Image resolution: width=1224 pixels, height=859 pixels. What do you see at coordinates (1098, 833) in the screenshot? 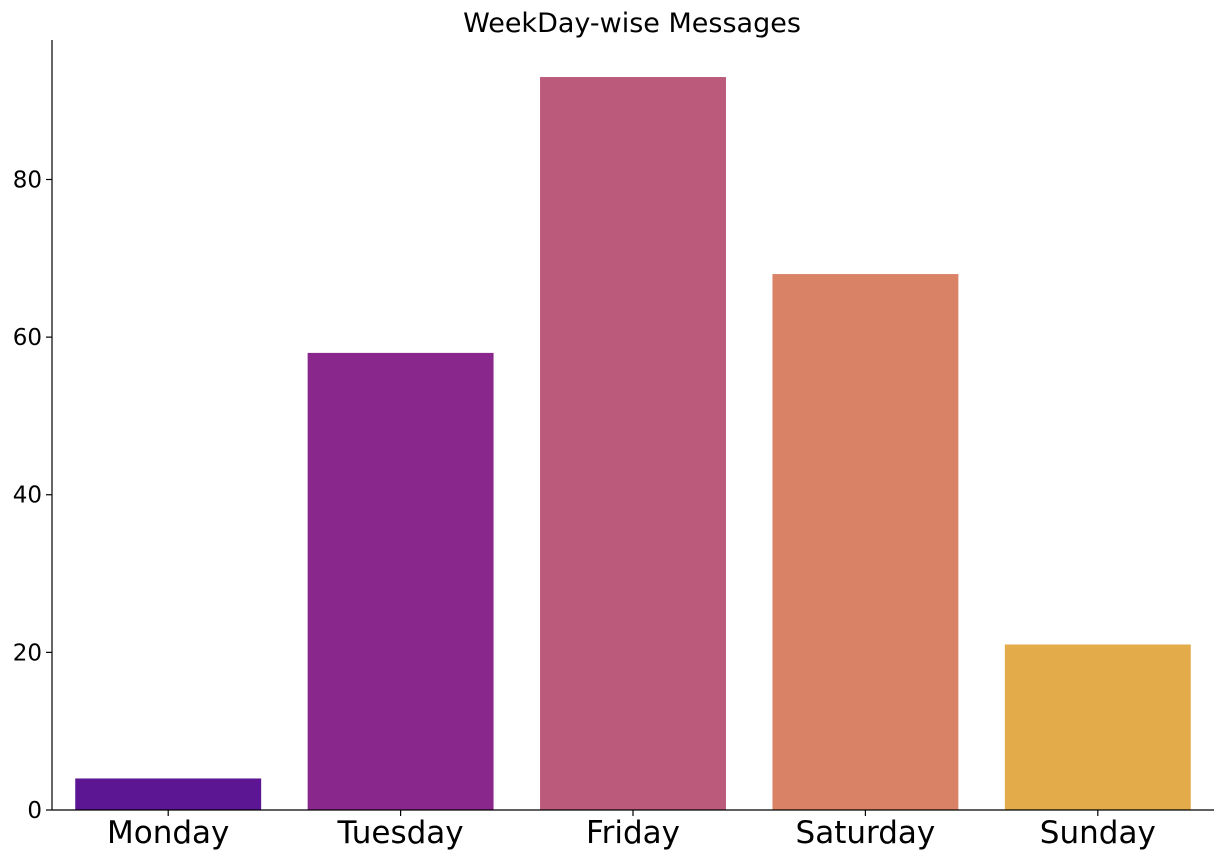
I see `x-tick-label-sunday: Sunday` at bounding box center [1098, 833].